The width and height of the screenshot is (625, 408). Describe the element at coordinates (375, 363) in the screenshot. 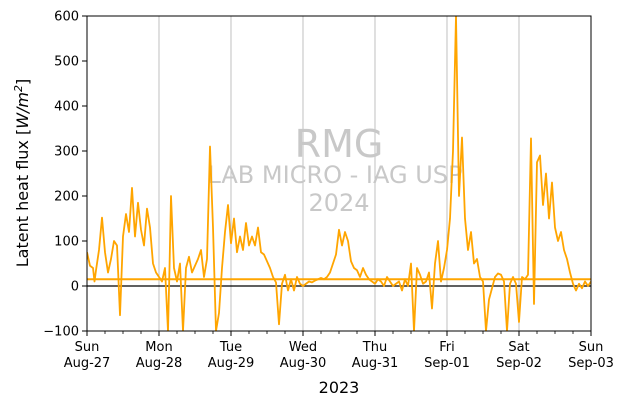

I see `x-tick-date: Aug-31` at that location.